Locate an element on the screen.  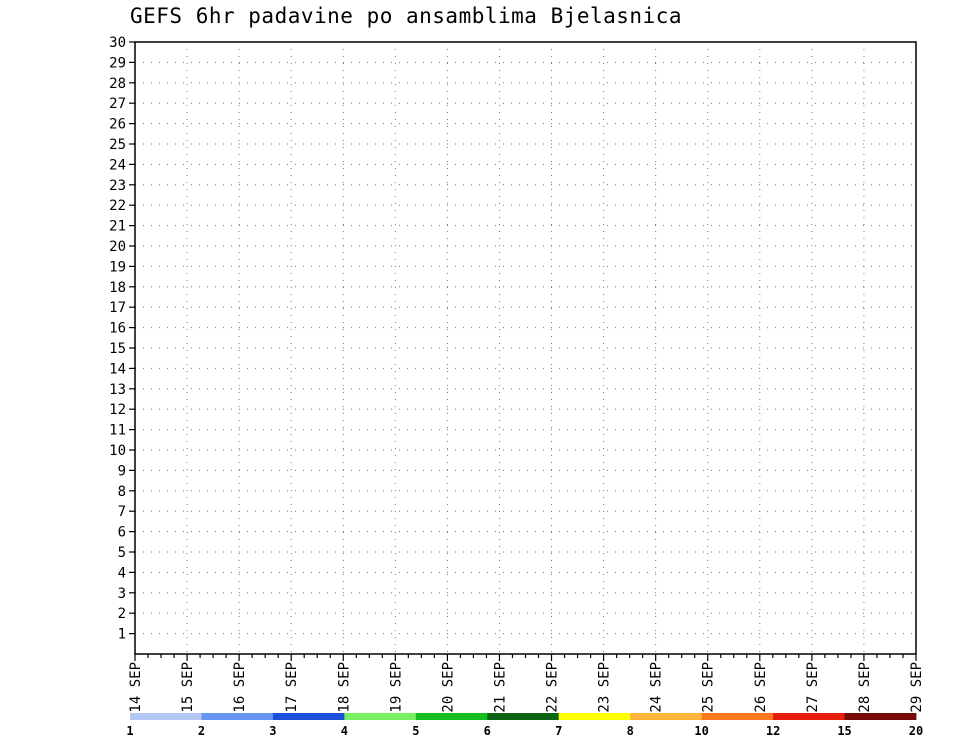
y-tick-label: 25 is located at coordinates (117, 145).